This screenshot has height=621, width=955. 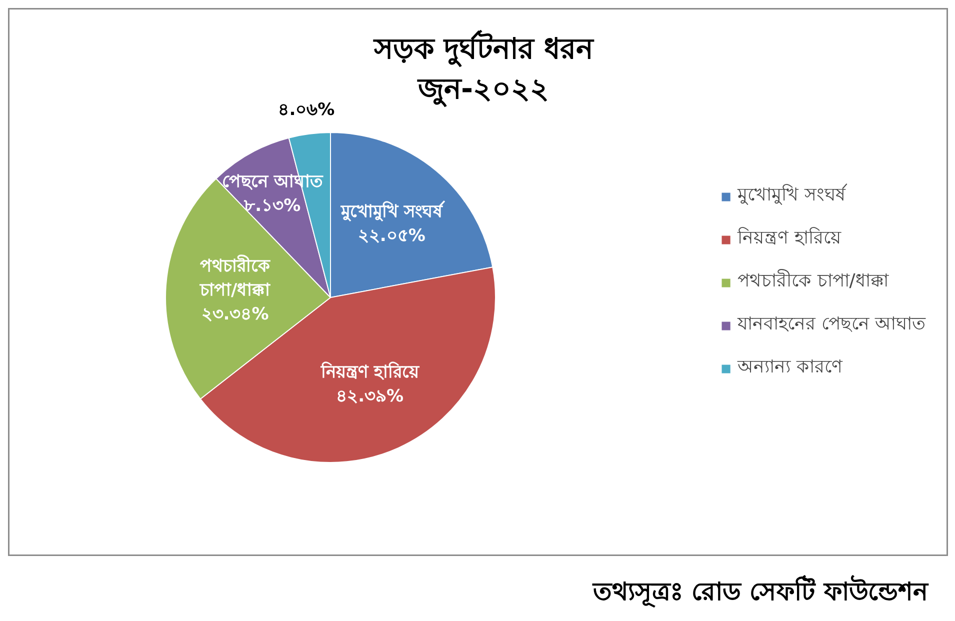 I want to click on legend-label: নিয়ন্ত্রণ হারিয়ে, so click(x=790, y=238).